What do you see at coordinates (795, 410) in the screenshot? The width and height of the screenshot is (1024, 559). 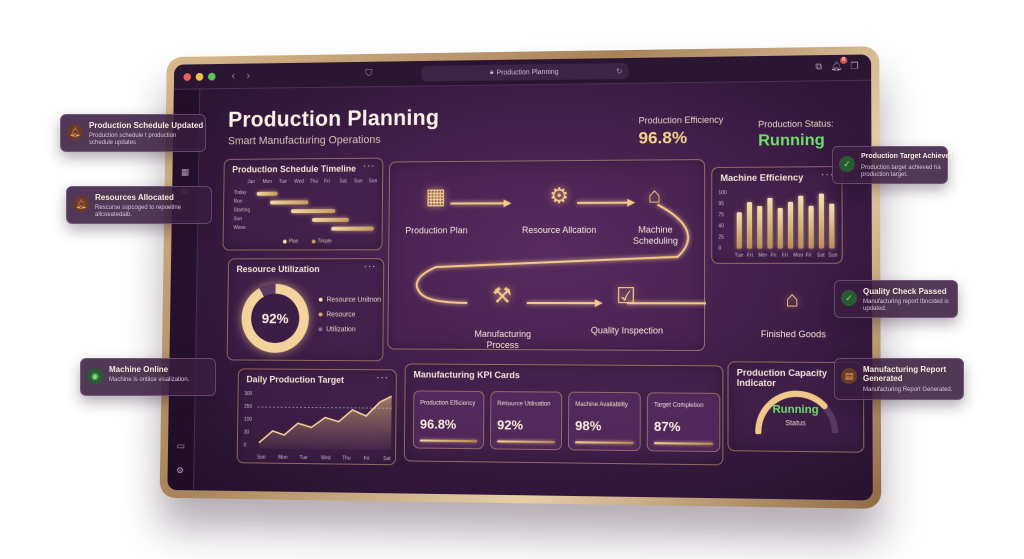 I see `capacity-value: Running` at bounding box center [795, 410].